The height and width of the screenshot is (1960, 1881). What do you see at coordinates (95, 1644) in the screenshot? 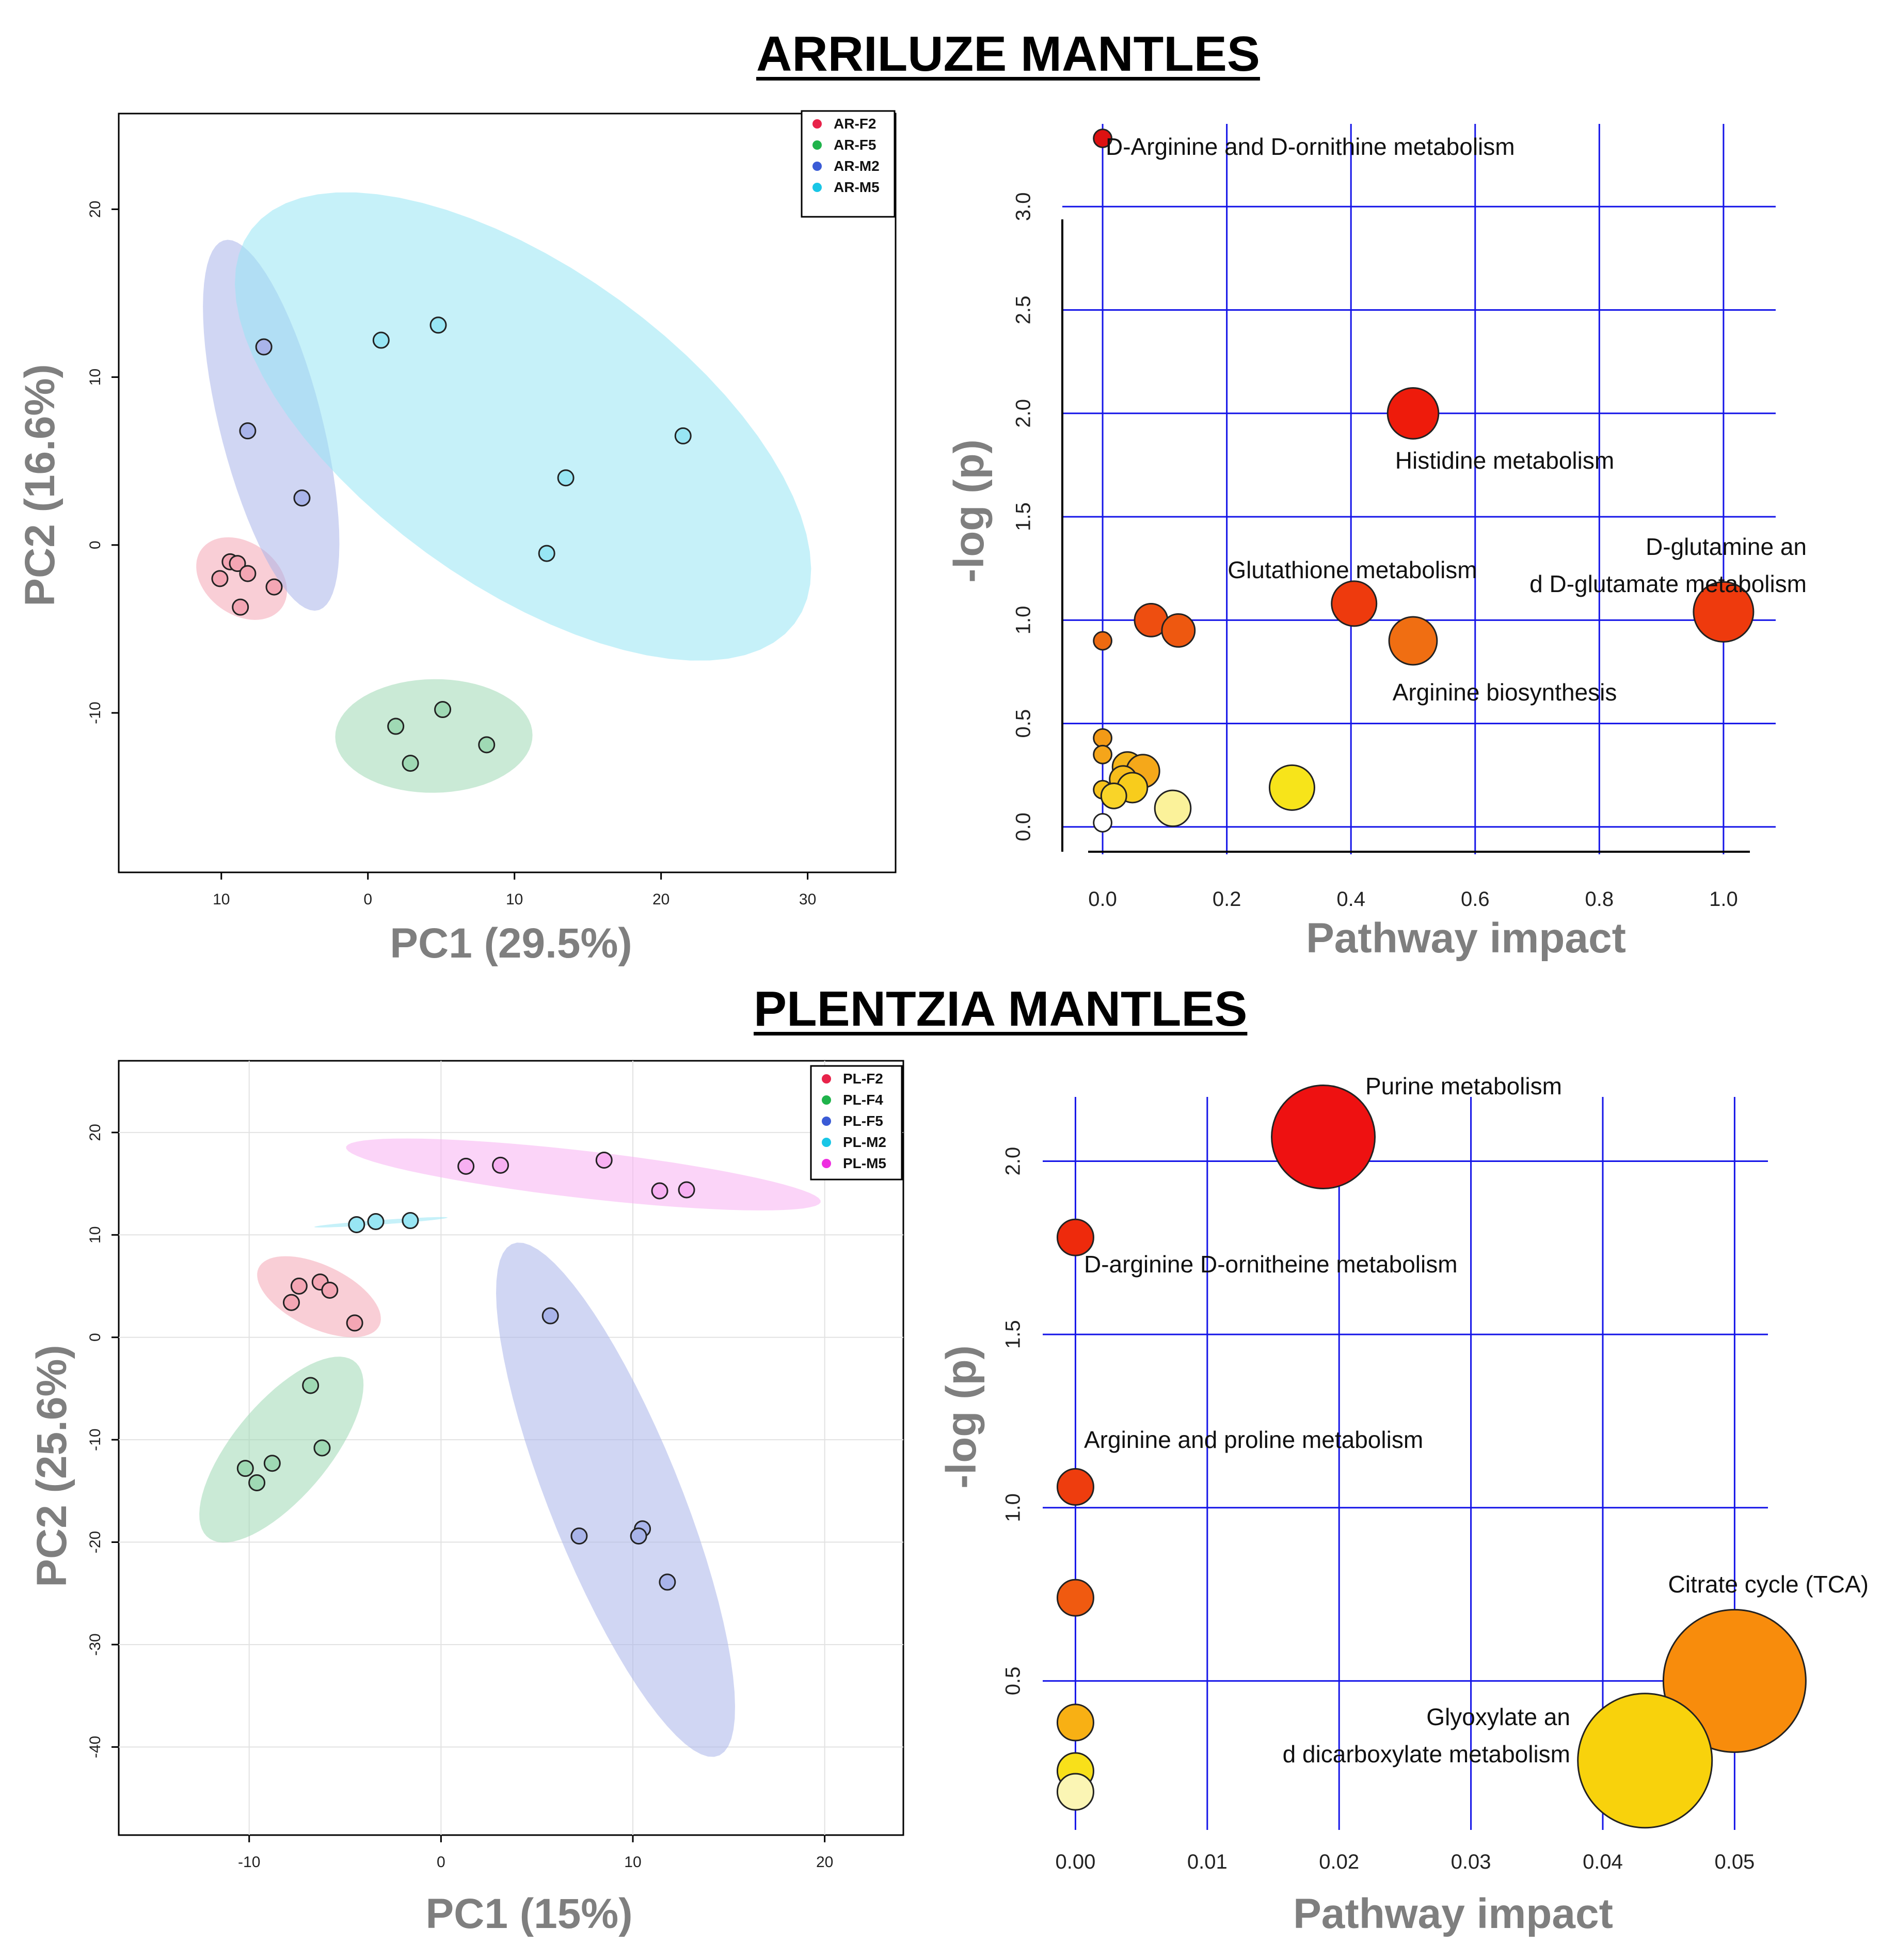
I see `pca_pl-y-tick-label: -30` at bounding box center [95, 1644].